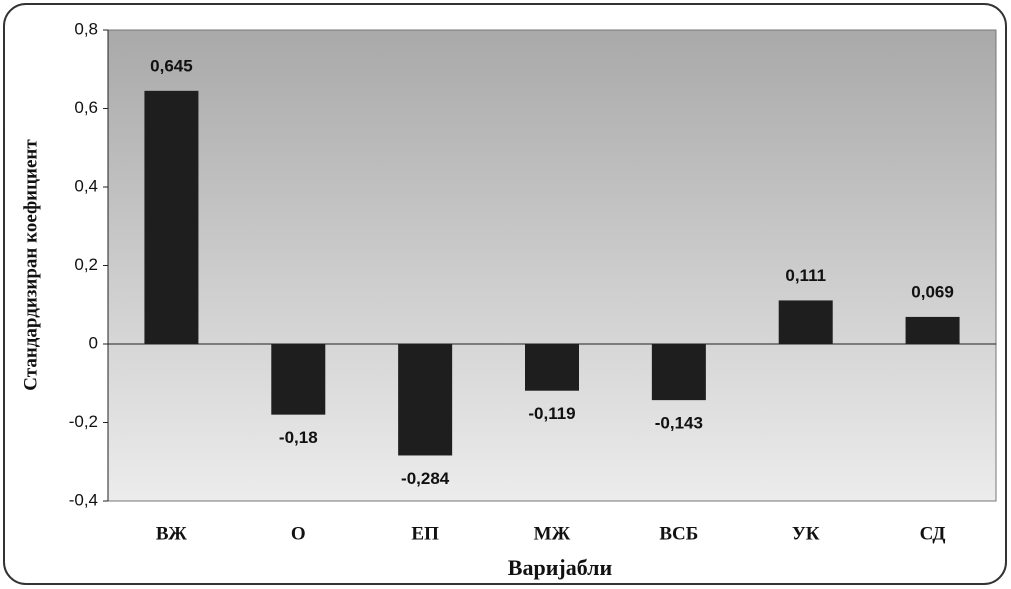  What do you see at coordinates (93, 342) in the screenshot?
I see `y-tick-label: 0` at bounding box center [93, 342].